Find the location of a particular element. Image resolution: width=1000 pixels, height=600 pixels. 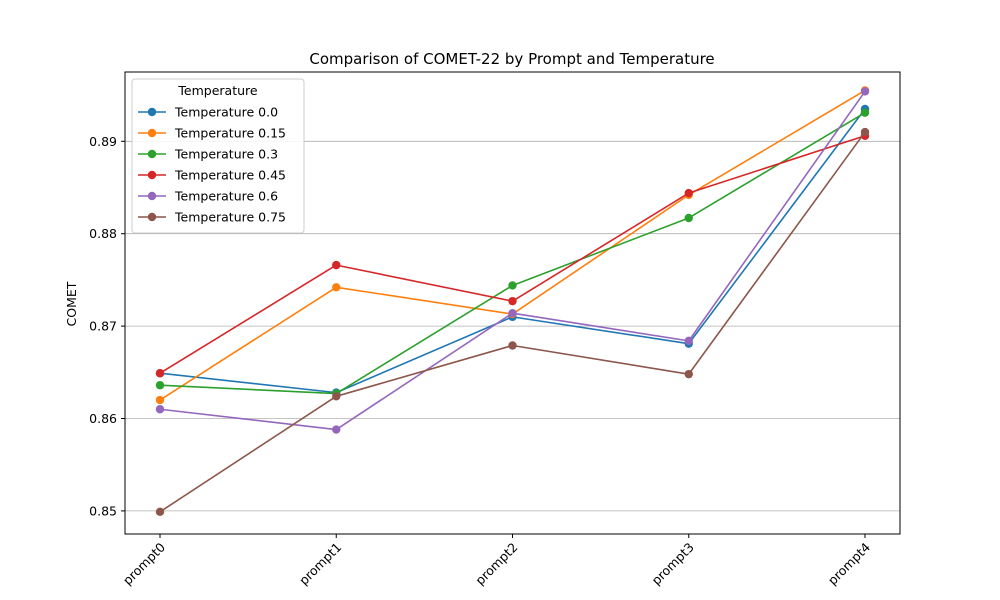

legend-label: Temperature 0.75 is located at coordinates (230, 217).